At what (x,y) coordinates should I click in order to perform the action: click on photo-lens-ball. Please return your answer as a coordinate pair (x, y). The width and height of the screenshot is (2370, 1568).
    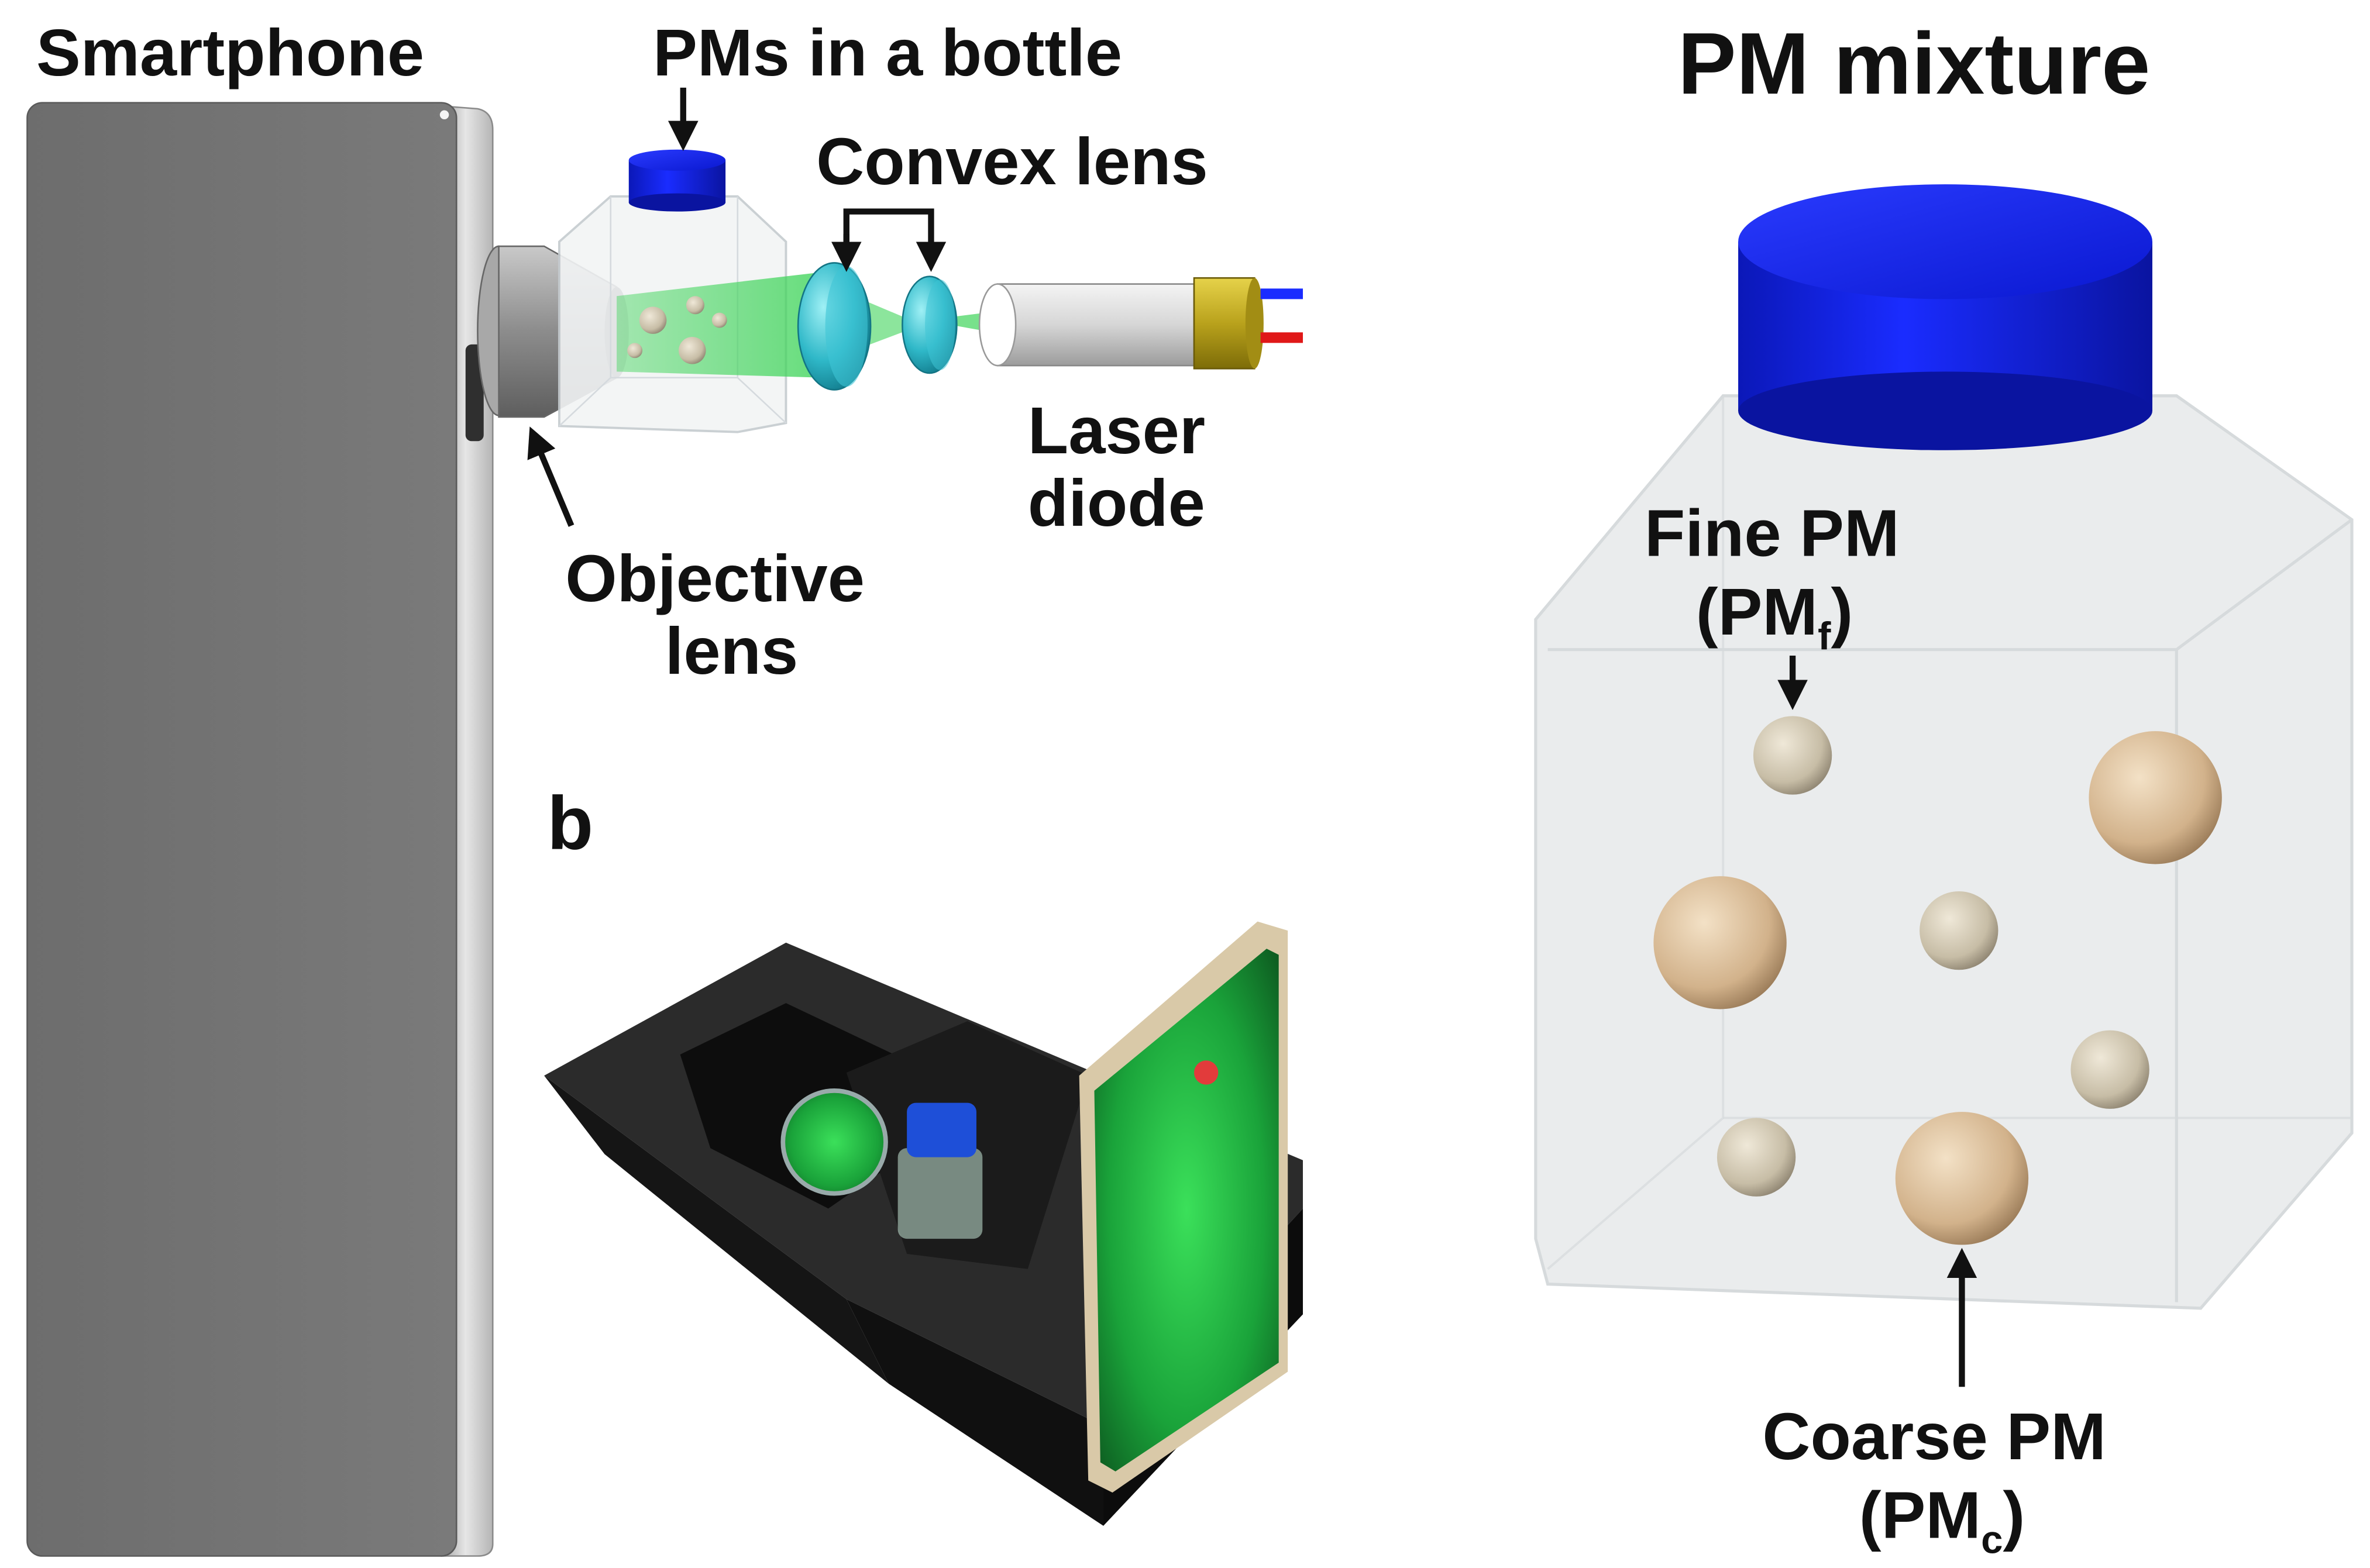
    Looking at the image, I should click on (834, 1142).